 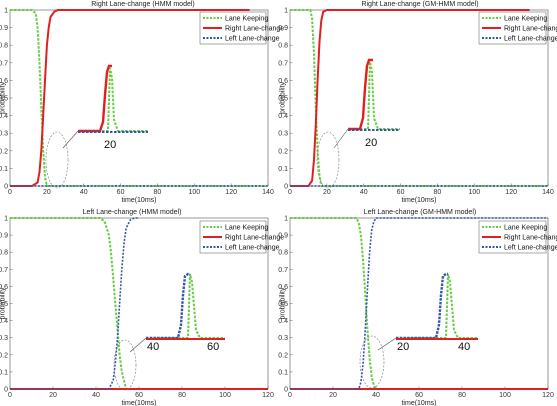 What do you see at coordinates (143, 4) in the screenshot?
I see `panel-title: Right Lane-change (HMM model)` at bounding box center [143, 4].